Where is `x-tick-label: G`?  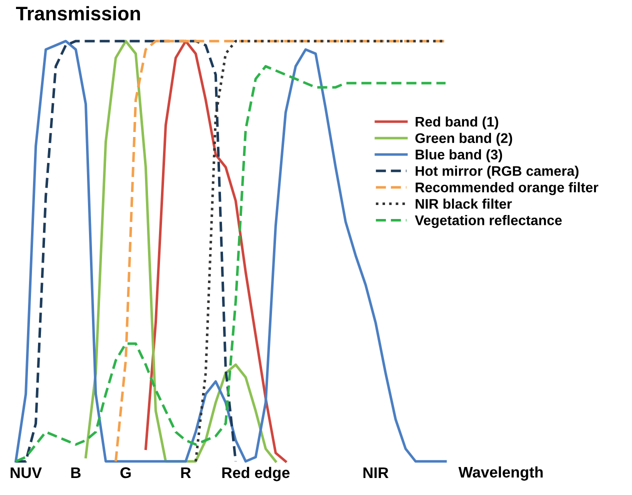
x-tick-label: G is located at coordinates (125, 472).